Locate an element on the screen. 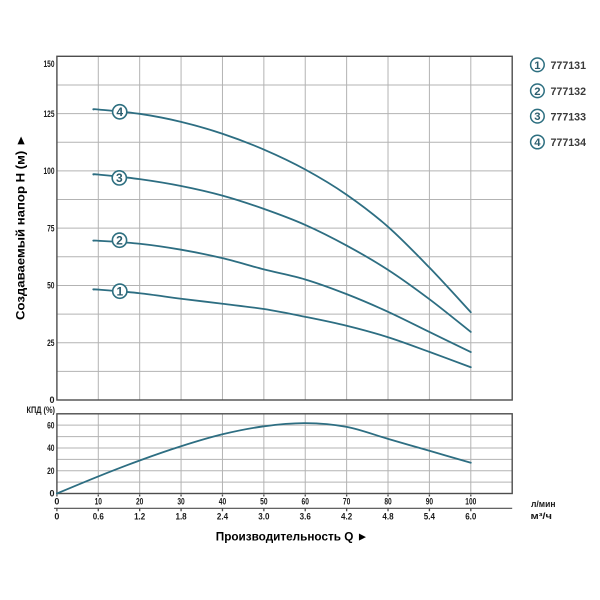 Image resolution: width=600 pixels, height=600 pixels. svg-text: л/мин is located at coordinates (543, 504).